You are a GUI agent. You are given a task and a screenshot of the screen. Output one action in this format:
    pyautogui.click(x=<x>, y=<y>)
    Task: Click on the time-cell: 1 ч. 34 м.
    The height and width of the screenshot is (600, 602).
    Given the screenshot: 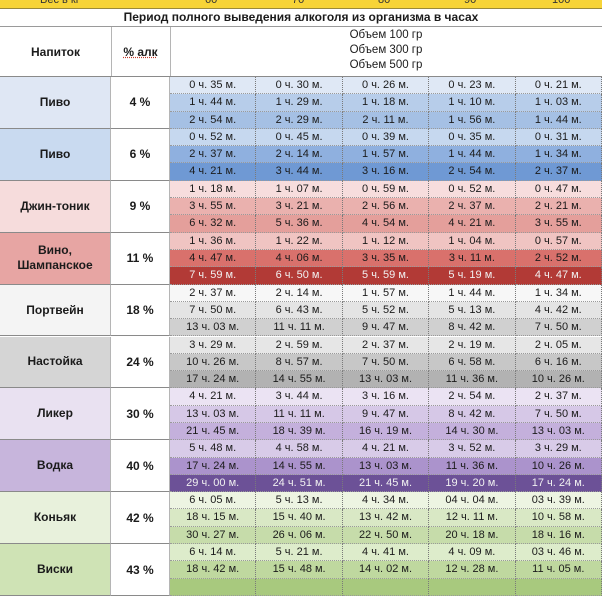 What is the action you would take?
    pyautogui.click(x=558, y=155)
    